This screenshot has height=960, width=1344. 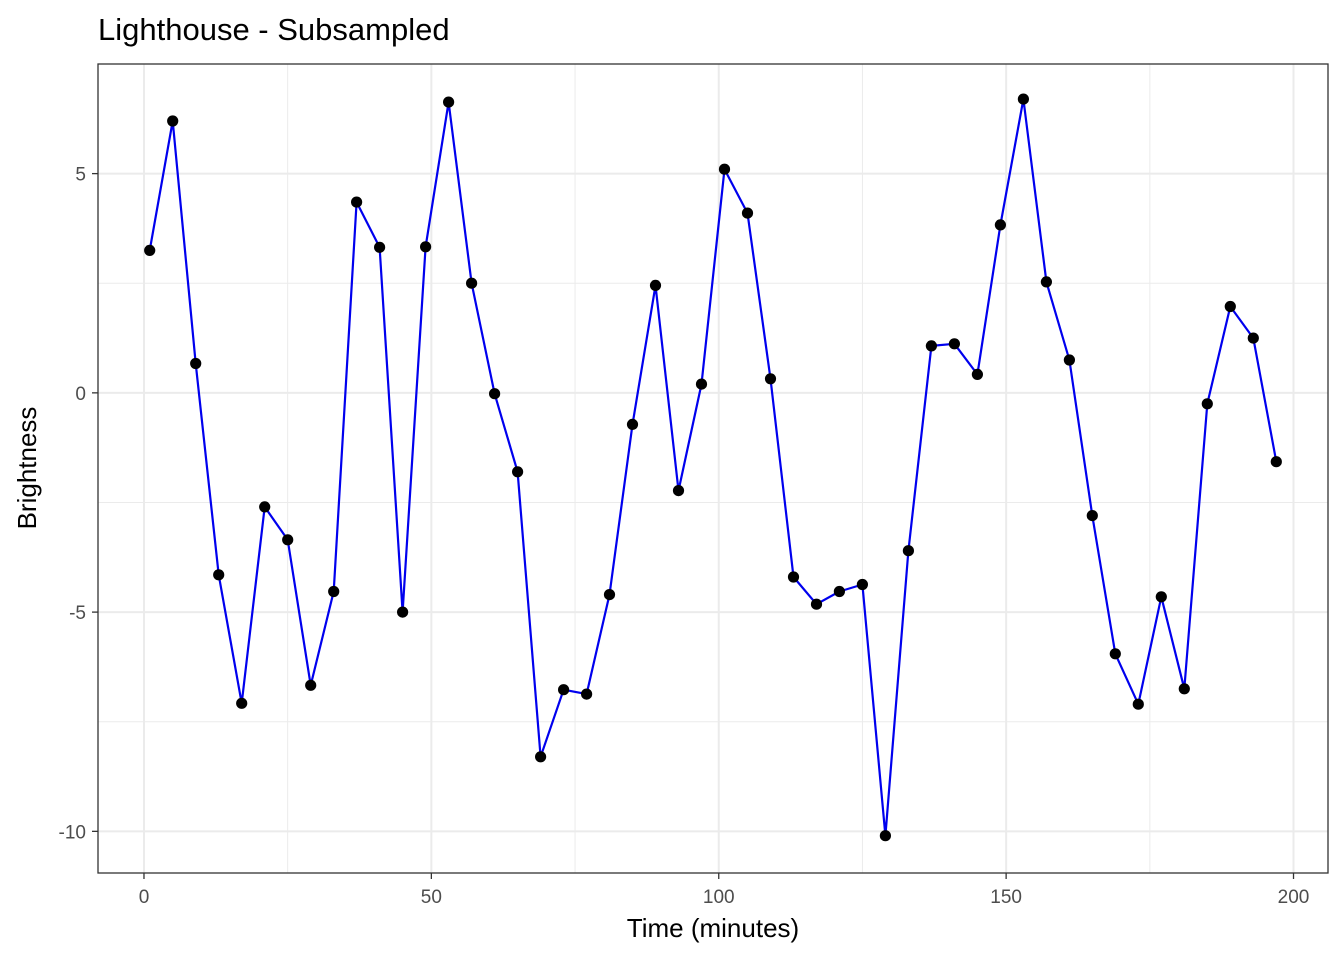 I want to click on chart-title: Lighthouse - Subsampled, so click(x=274, y=29).